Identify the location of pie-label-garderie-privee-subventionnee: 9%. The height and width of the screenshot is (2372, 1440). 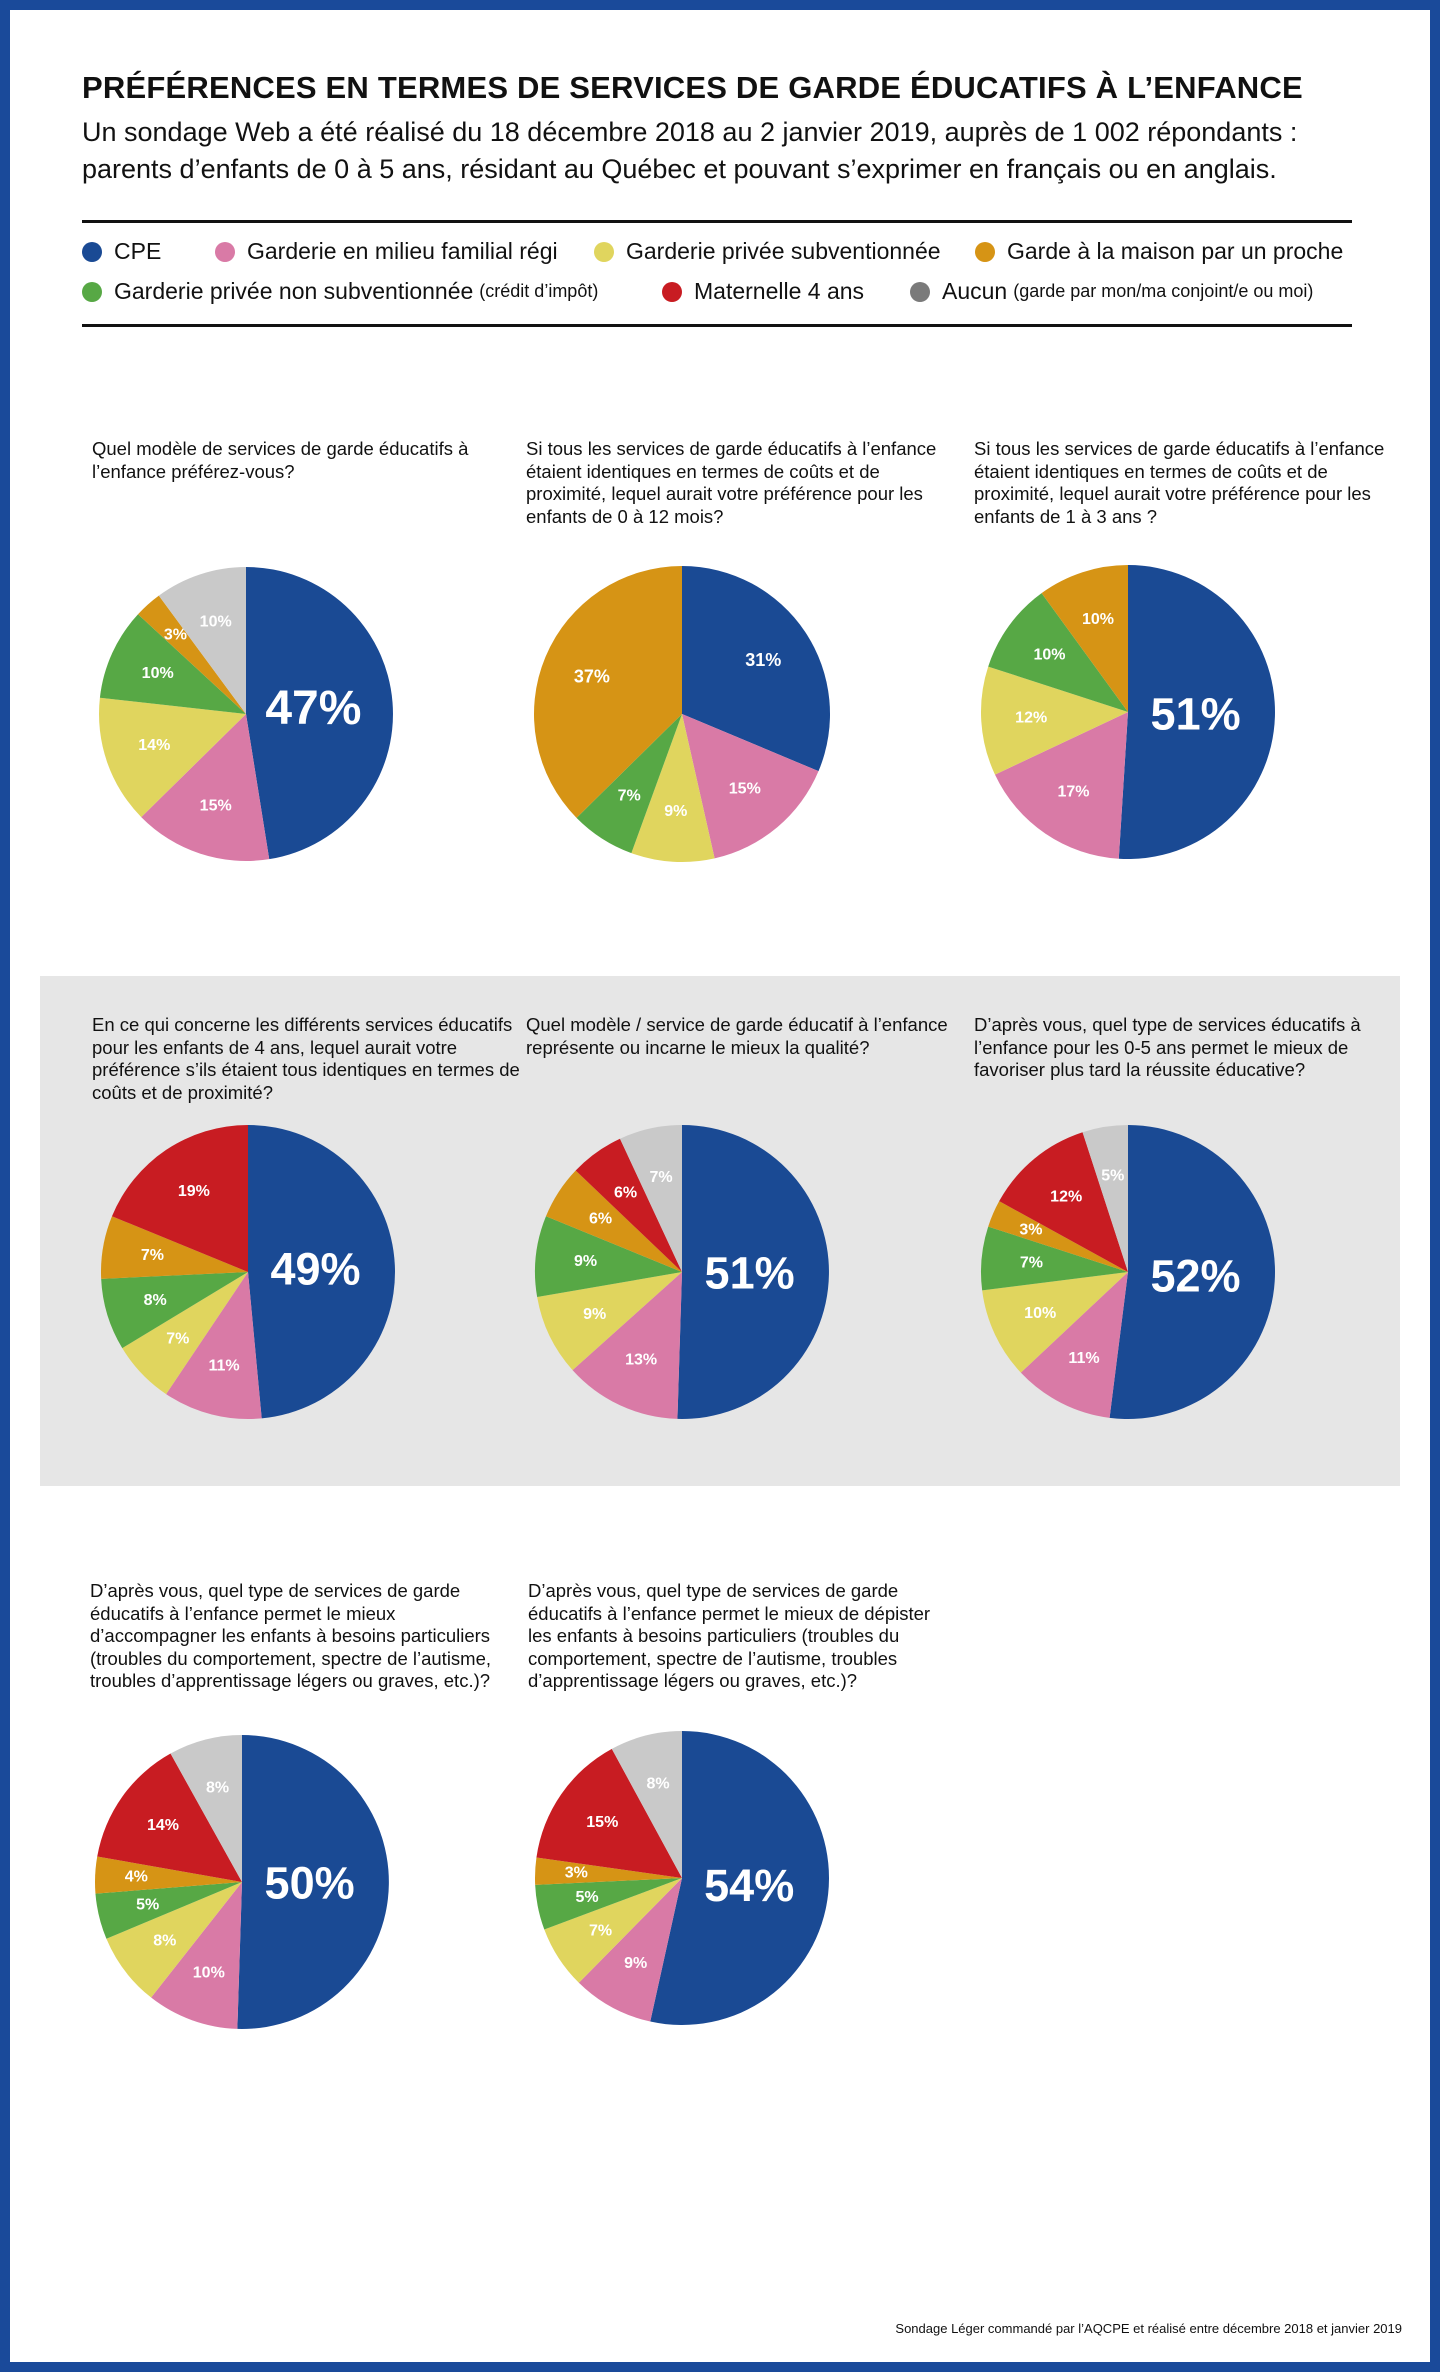
(594, 1314).